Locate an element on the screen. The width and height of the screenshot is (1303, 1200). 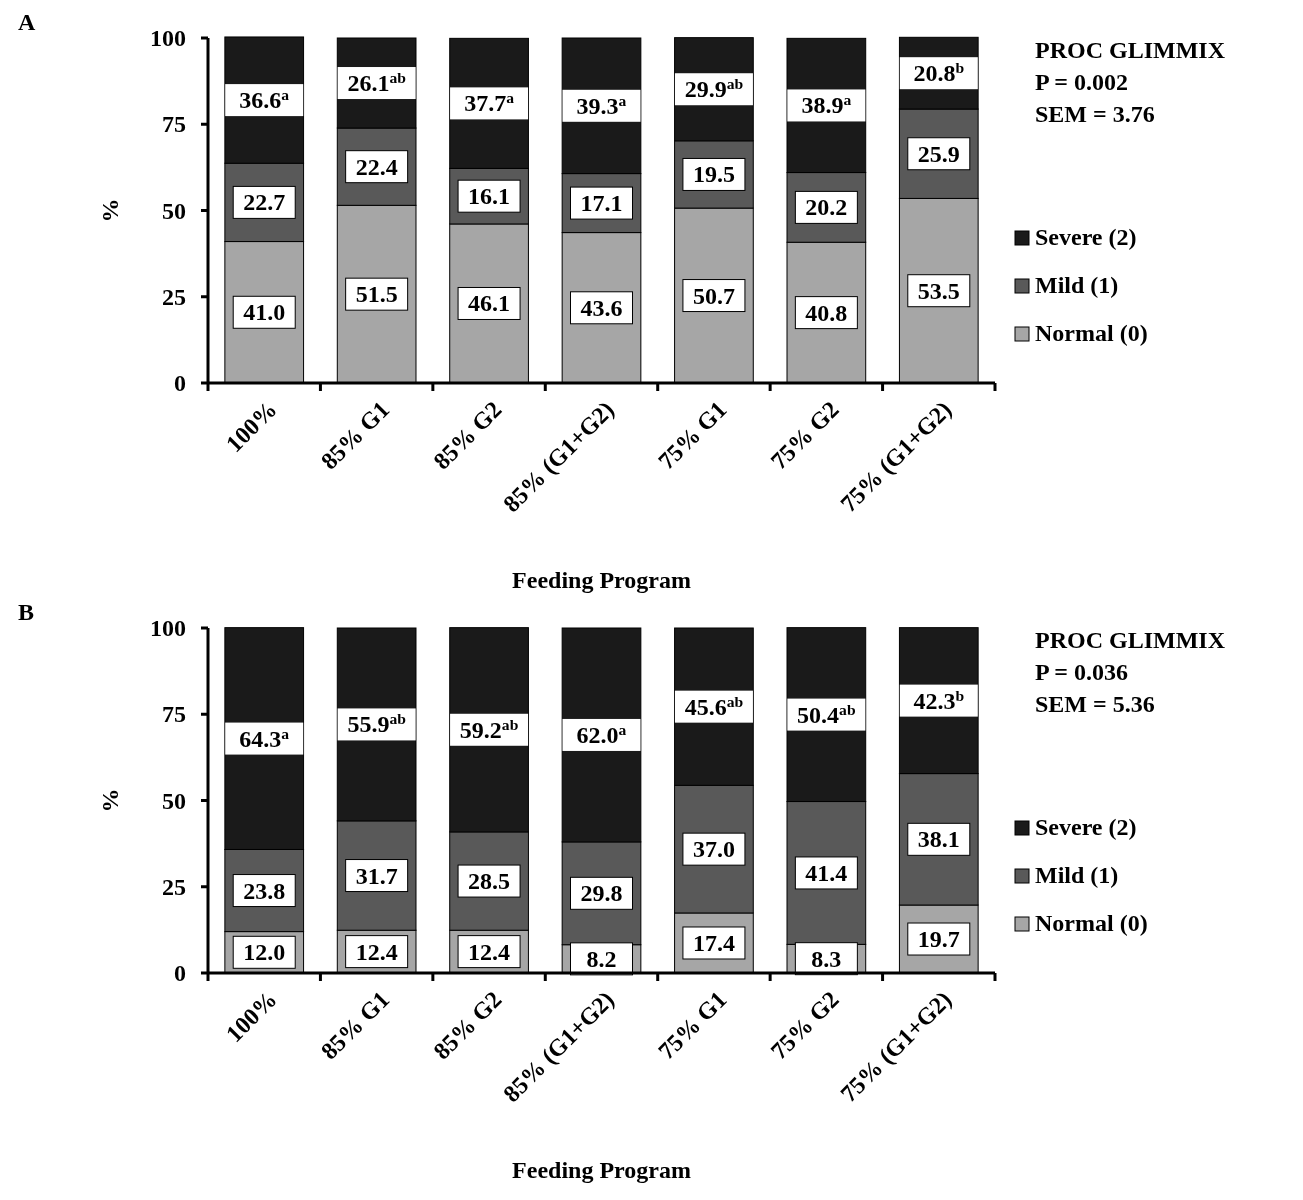
data-label: 17.4 is located at coordinates (713, 942).